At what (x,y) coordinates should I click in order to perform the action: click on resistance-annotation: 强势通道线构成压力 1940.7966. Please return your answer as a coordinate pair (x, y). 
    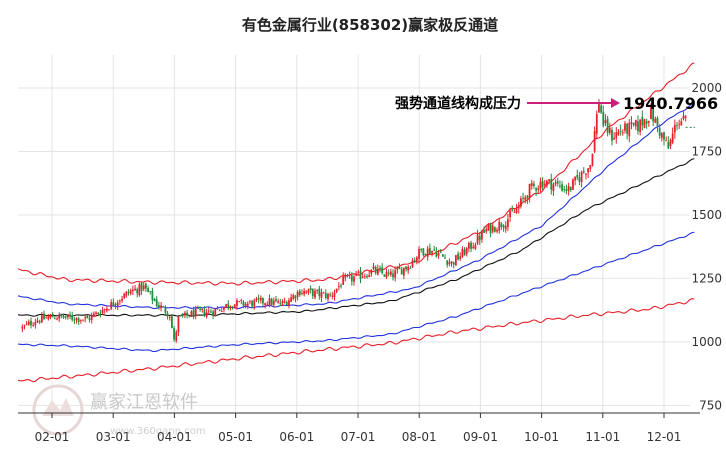
    Looking at the image, I should click on (556, 103).